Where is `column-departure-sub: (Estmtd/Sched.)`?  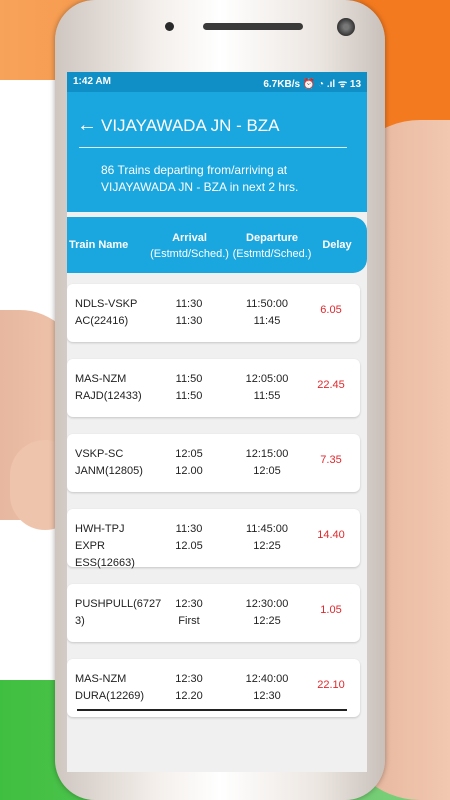
column-departure-sub: (Estmtd/Sched.) is located at coordinates (272, 254).